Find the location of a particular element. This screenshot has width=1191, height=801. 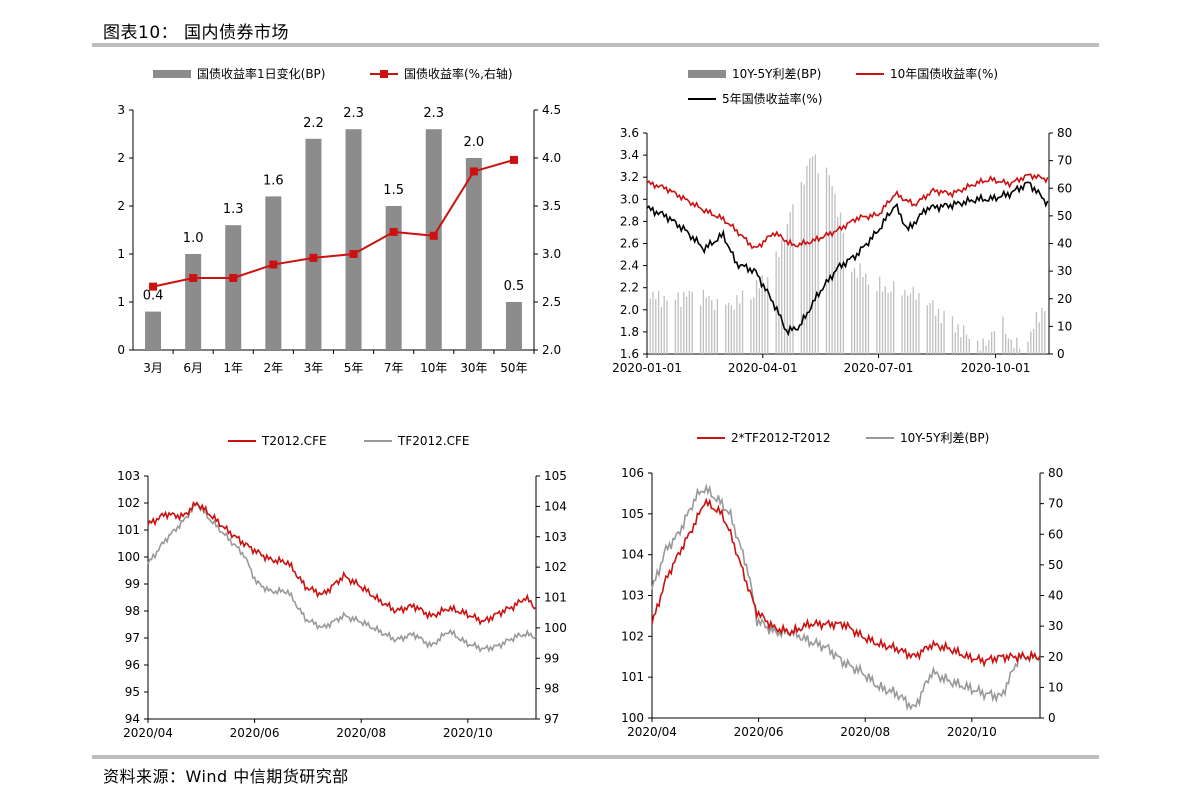

bar-30年 is located at coordinates (473, 254).